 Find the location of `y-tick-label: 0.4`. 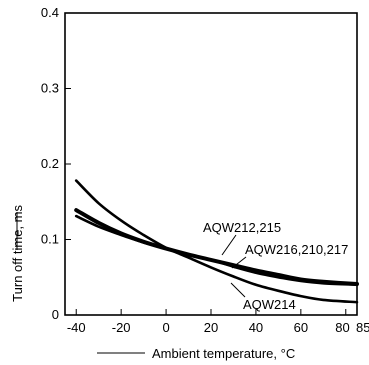

y-tick-label: 0.4 is located at coordinates (50, 12).